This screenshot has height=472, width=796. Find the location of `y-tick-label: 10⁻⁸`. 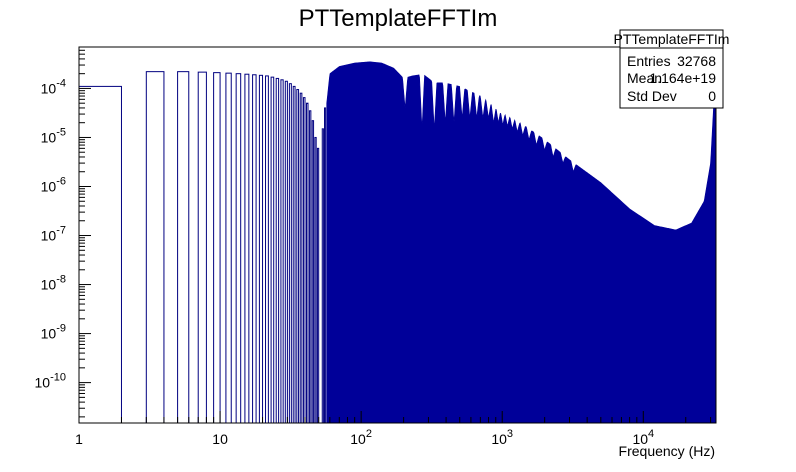

y-tick-label: 10⁻⁸ is located at coordinates (53, 283).